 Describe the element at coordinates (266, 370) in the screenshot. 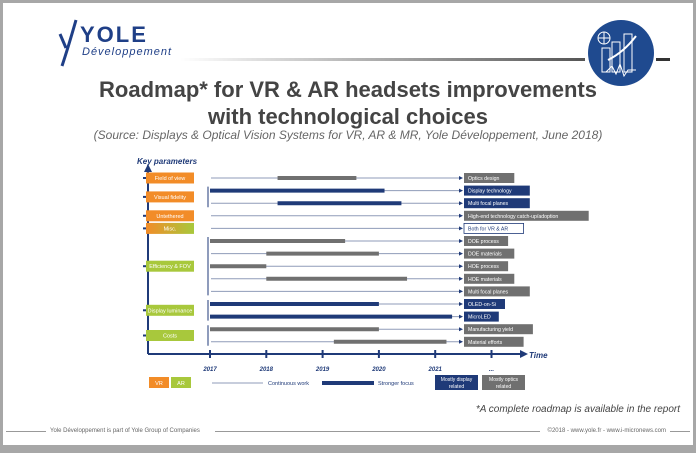

I see `year-label: 2018` at that location.